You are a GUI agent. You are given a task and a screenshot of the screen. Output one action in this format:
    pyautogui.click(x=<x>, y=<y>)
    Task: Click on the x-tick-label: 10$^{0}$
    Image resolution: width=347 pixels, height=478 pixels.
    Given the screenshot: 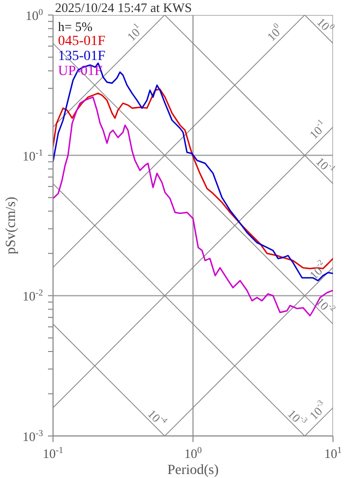 What is the action you would take?
    pyautogui.click(x=193, y=453)
    